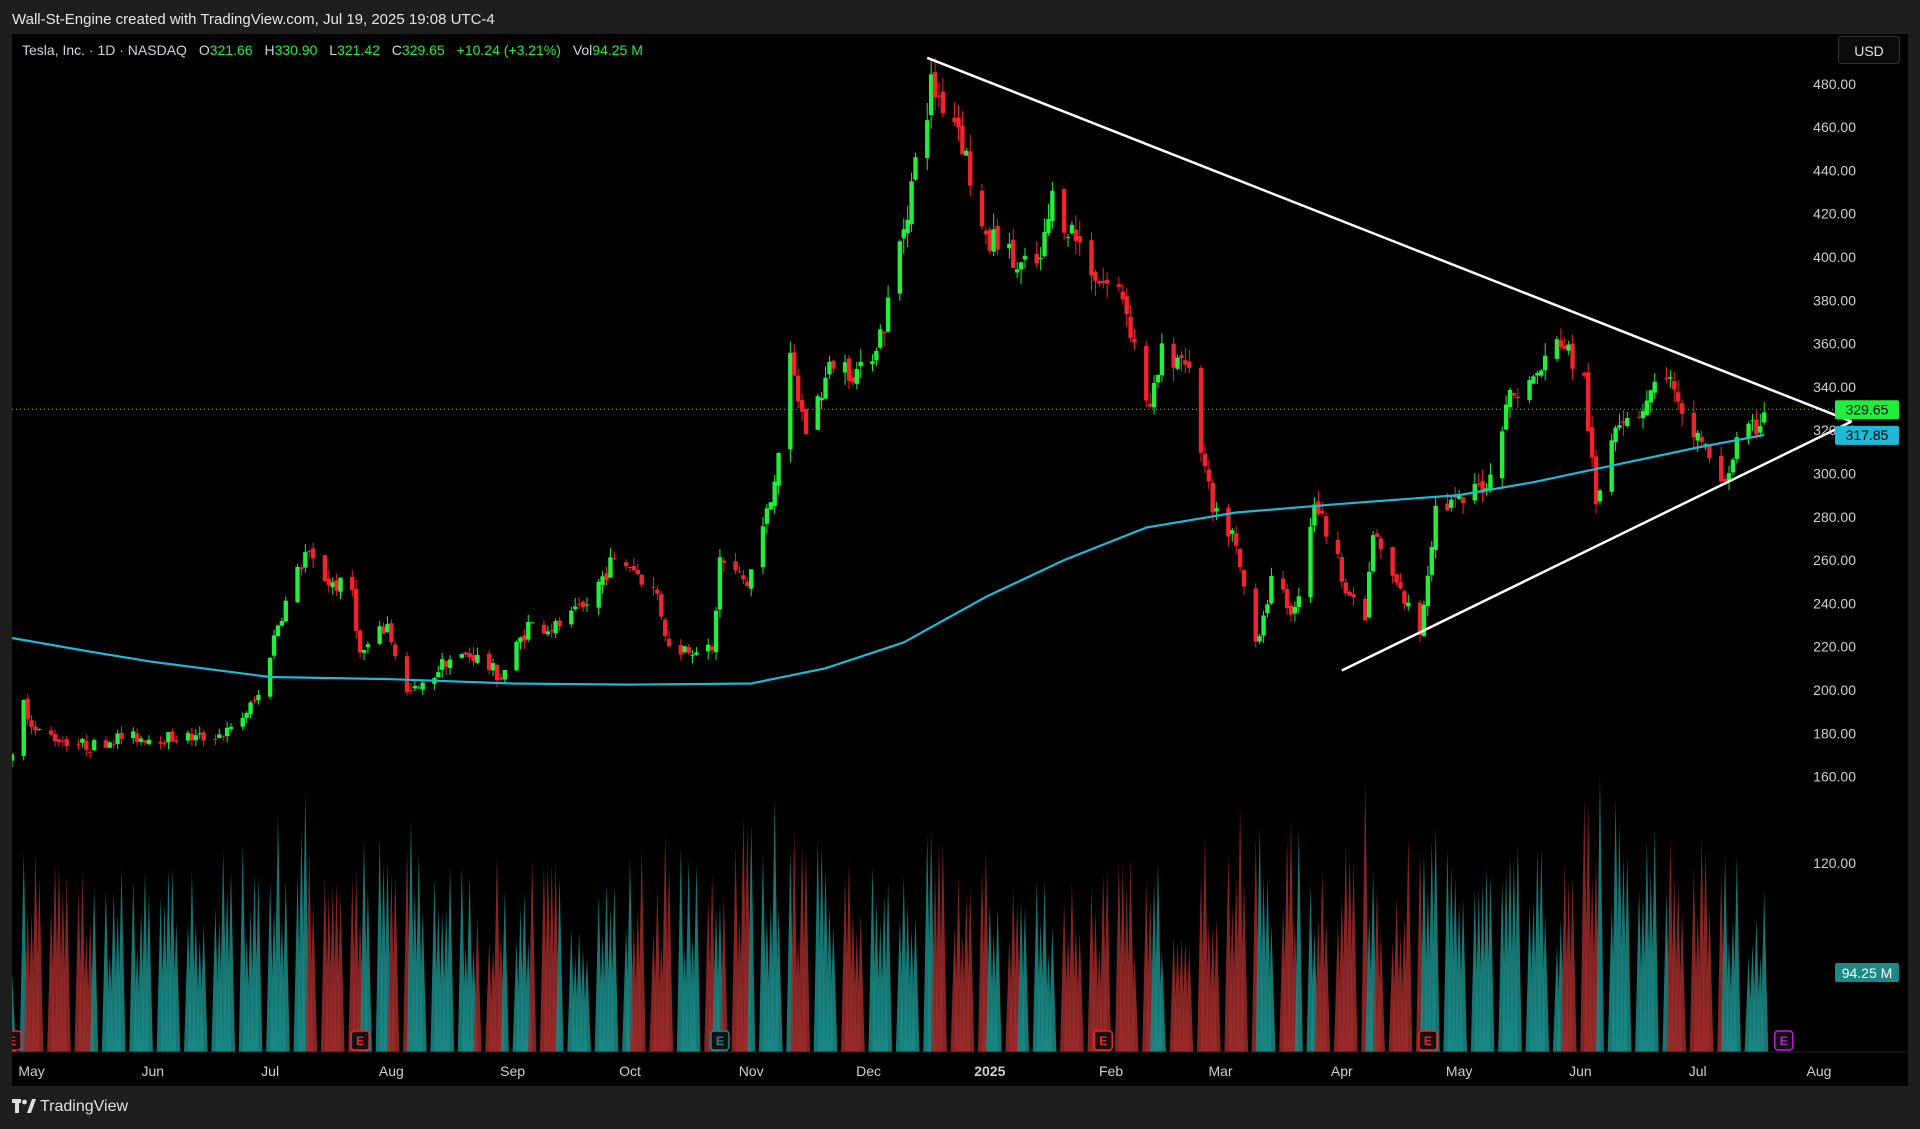 The image size is (1920, 1129). What do you see at coordinates (1869, 50) in the screenshot?
I see `currency-button: USD` at bounding box center [1869, 50].